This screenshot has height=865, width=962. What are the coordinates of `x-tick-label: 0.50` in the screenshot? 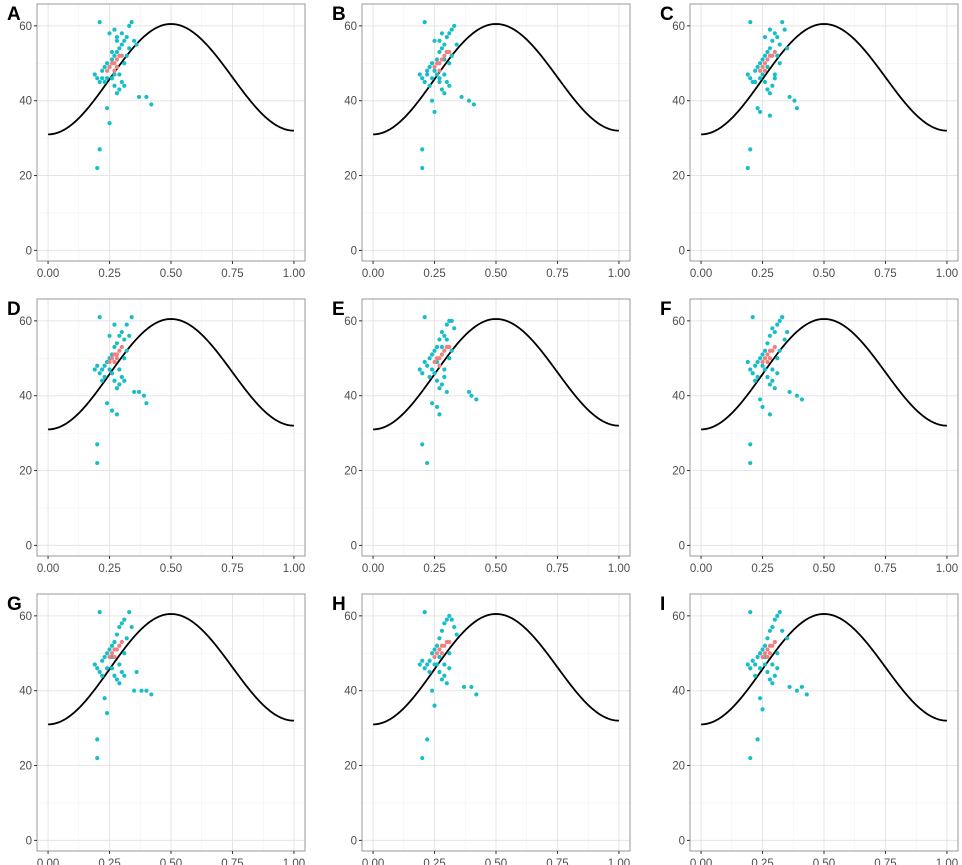 It's located at (824, 569).